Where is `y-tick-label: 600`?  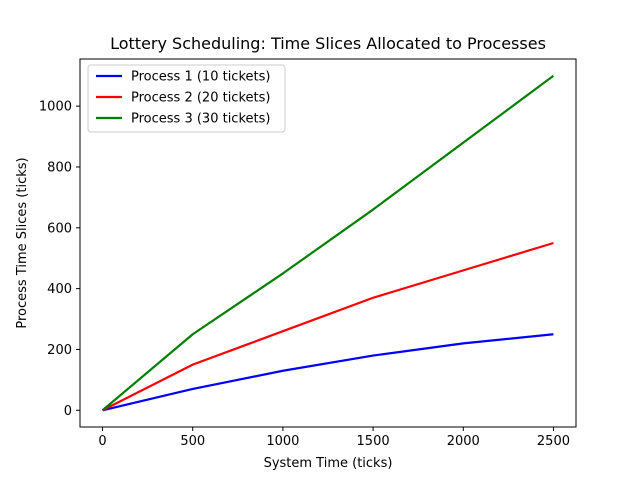
y-tick-label: 600 is located at coordinates (59, 228).